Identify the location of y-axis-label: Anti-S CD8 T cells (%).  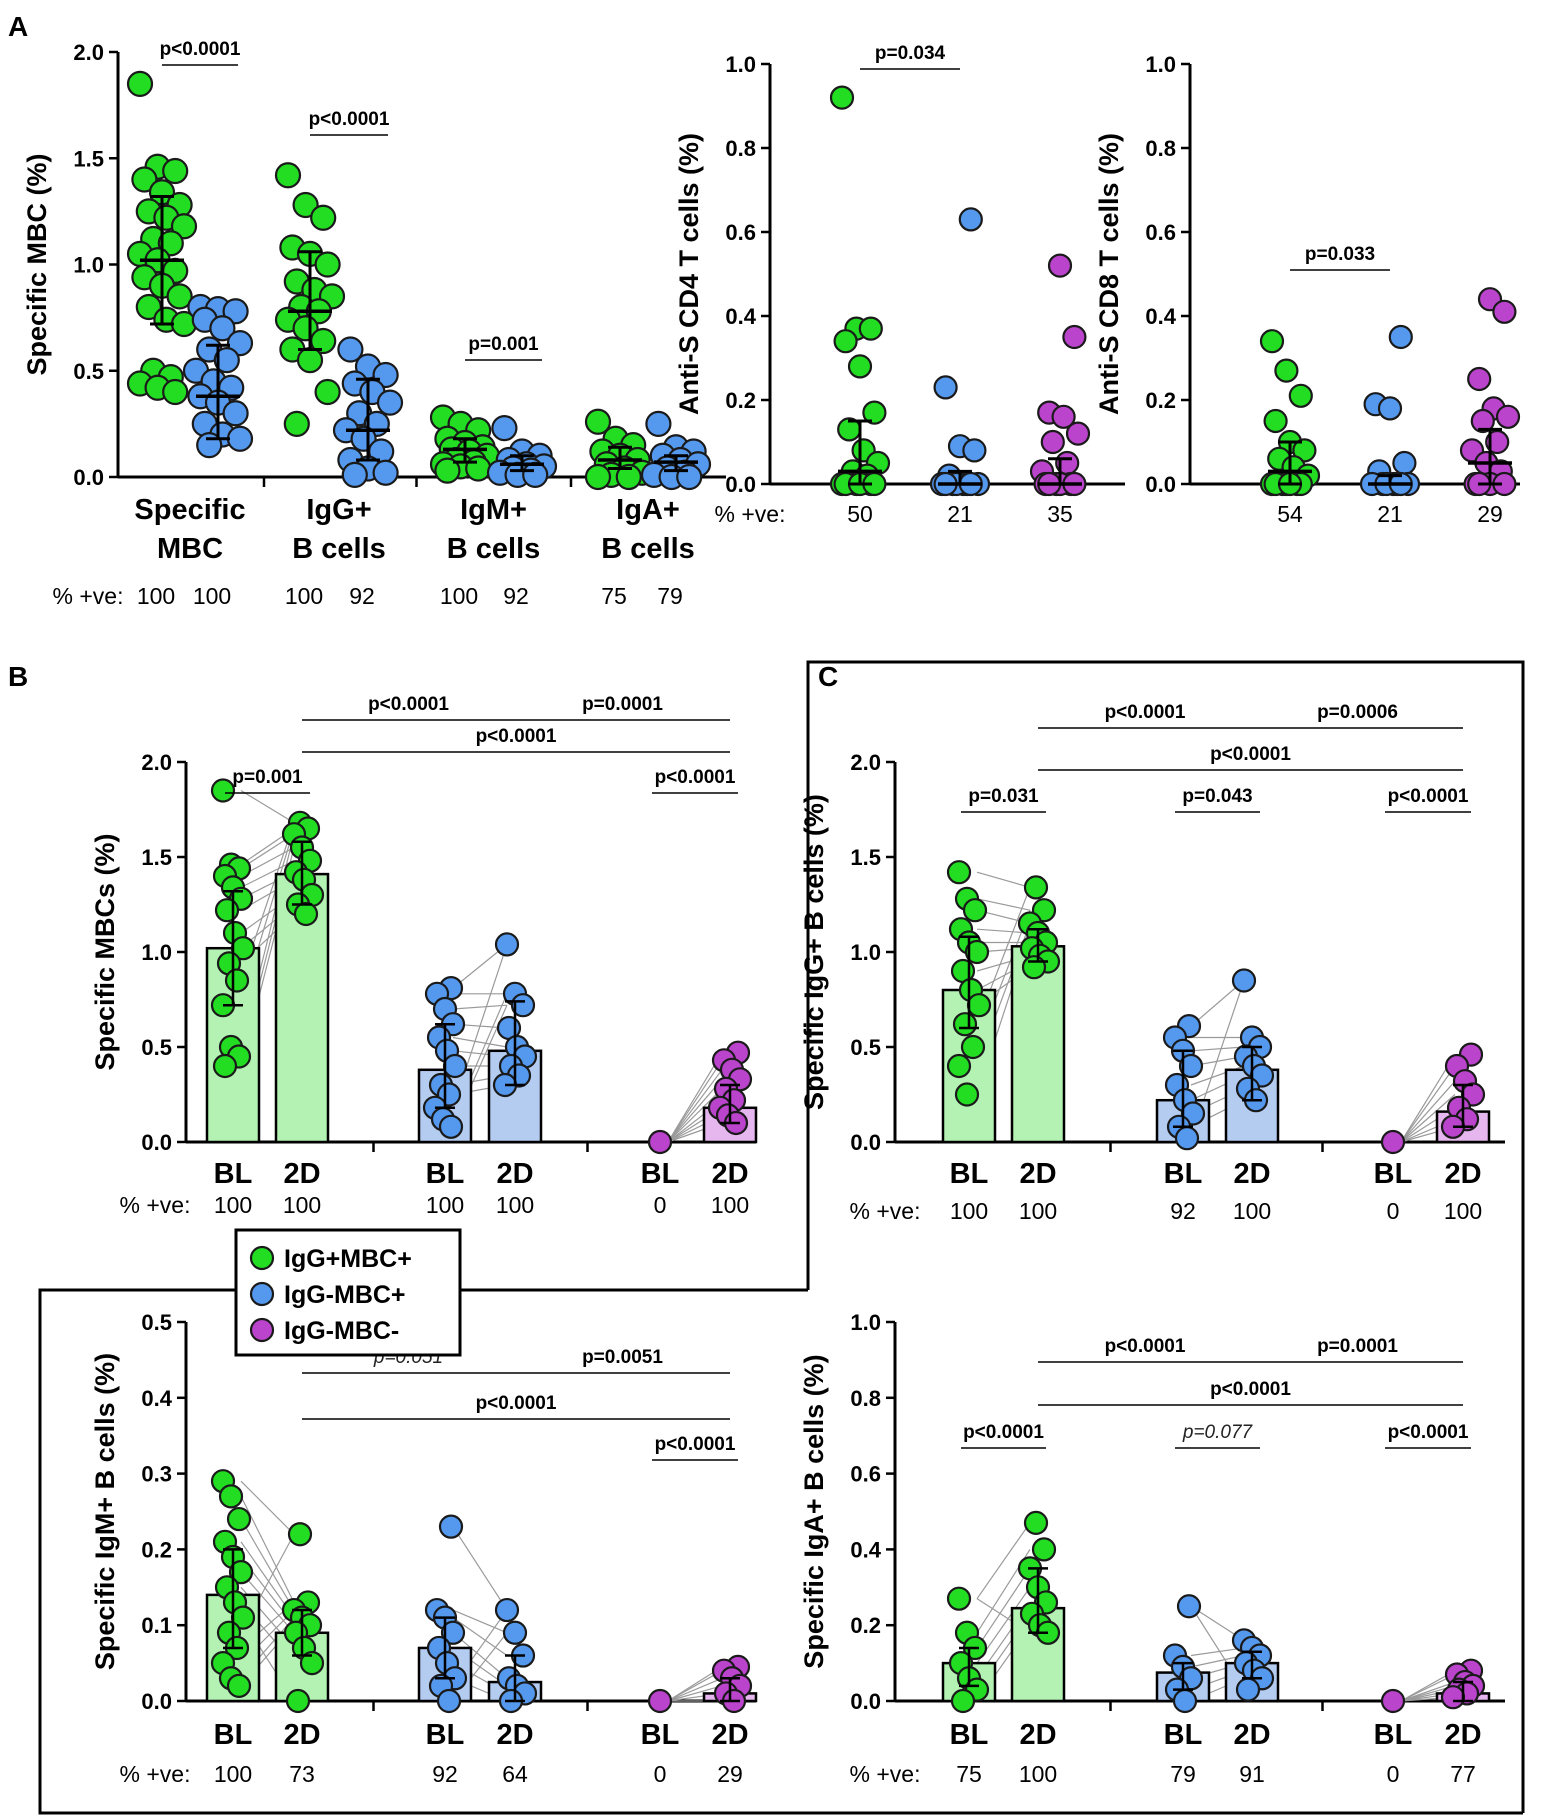
(1109, 274).